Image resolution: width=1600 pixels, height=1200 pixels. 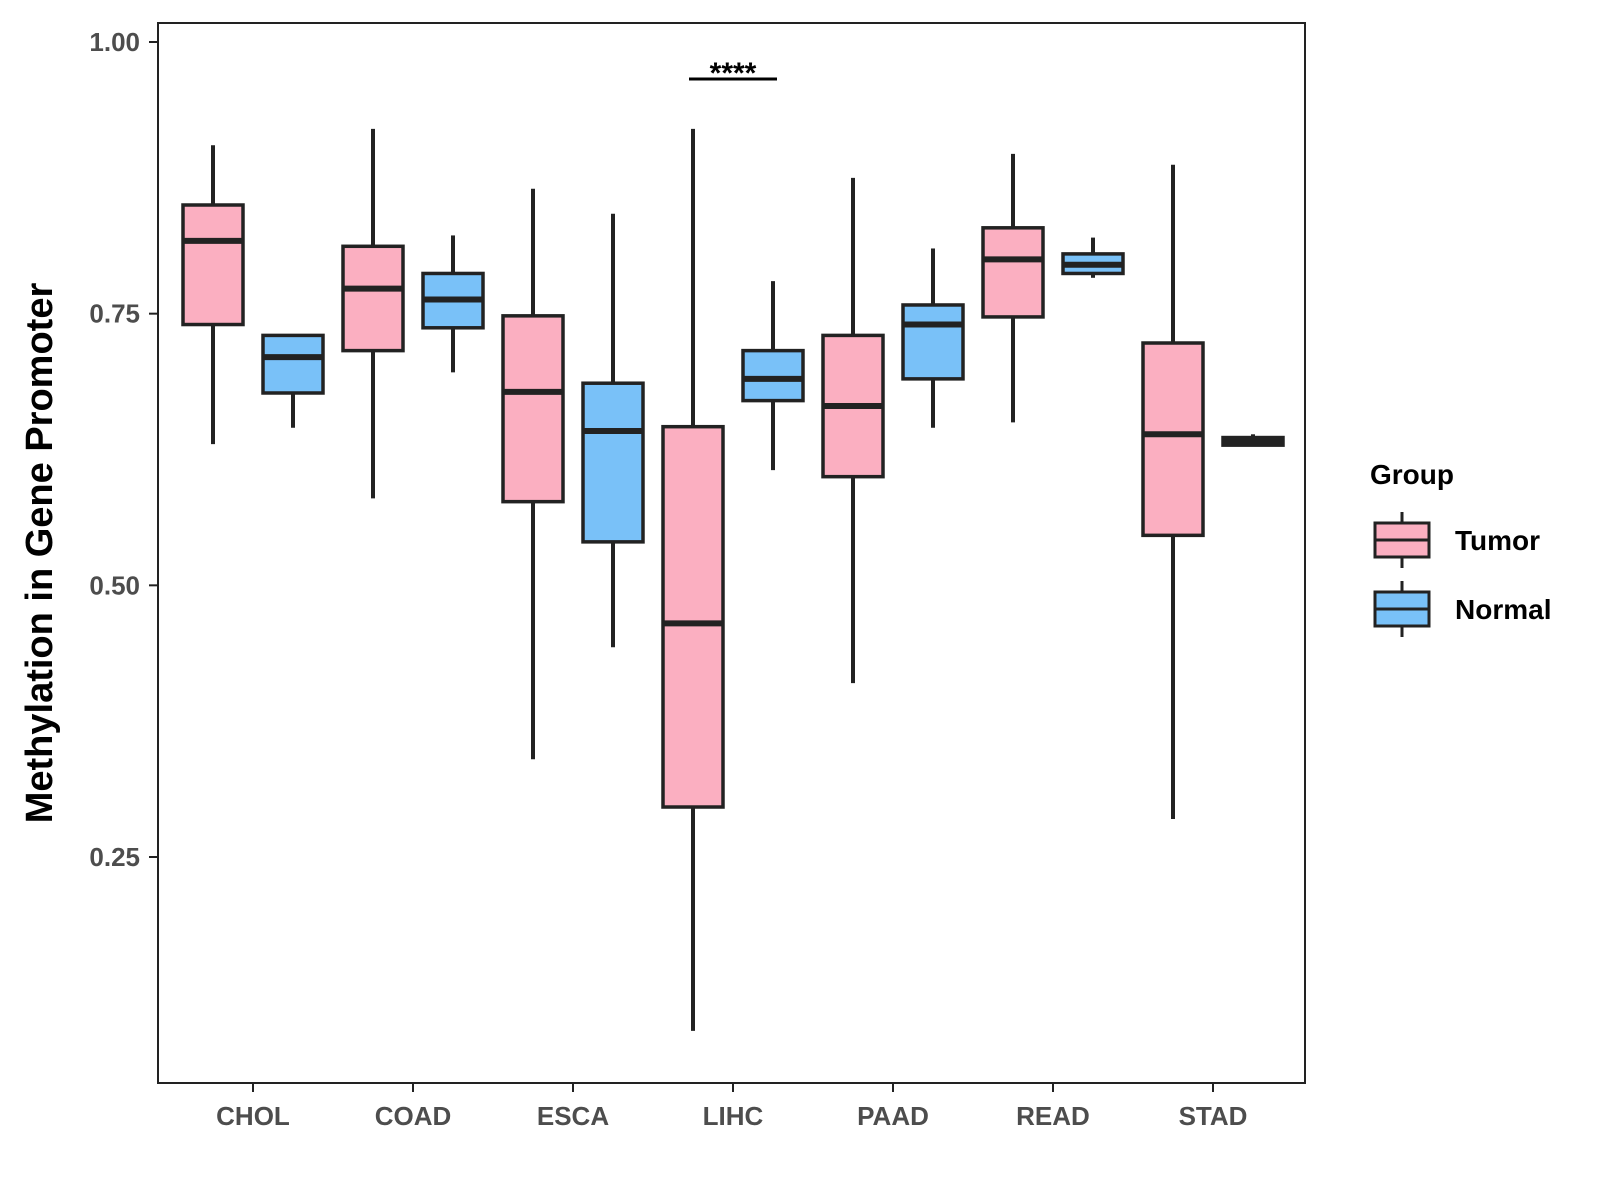 I want to click on box-stad-tumor, so click(x=1173, y=491).